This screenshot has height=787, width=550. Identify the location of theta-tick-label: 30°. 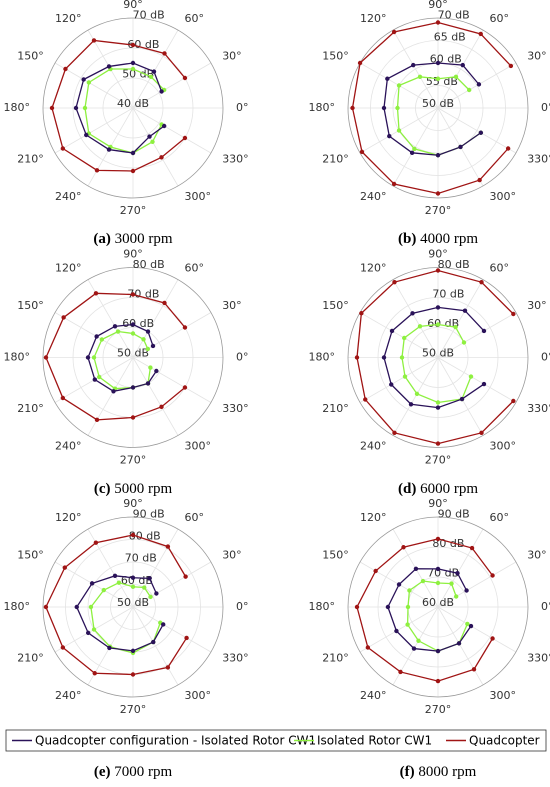
(232, 555).